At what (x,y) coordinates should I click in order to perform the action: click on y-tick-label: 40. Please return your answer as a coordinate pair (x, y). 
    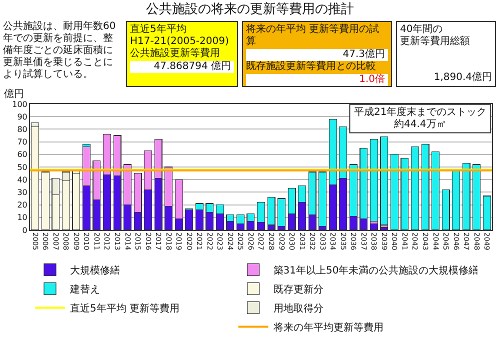
    Looking at the image, I should click on (22, 179).